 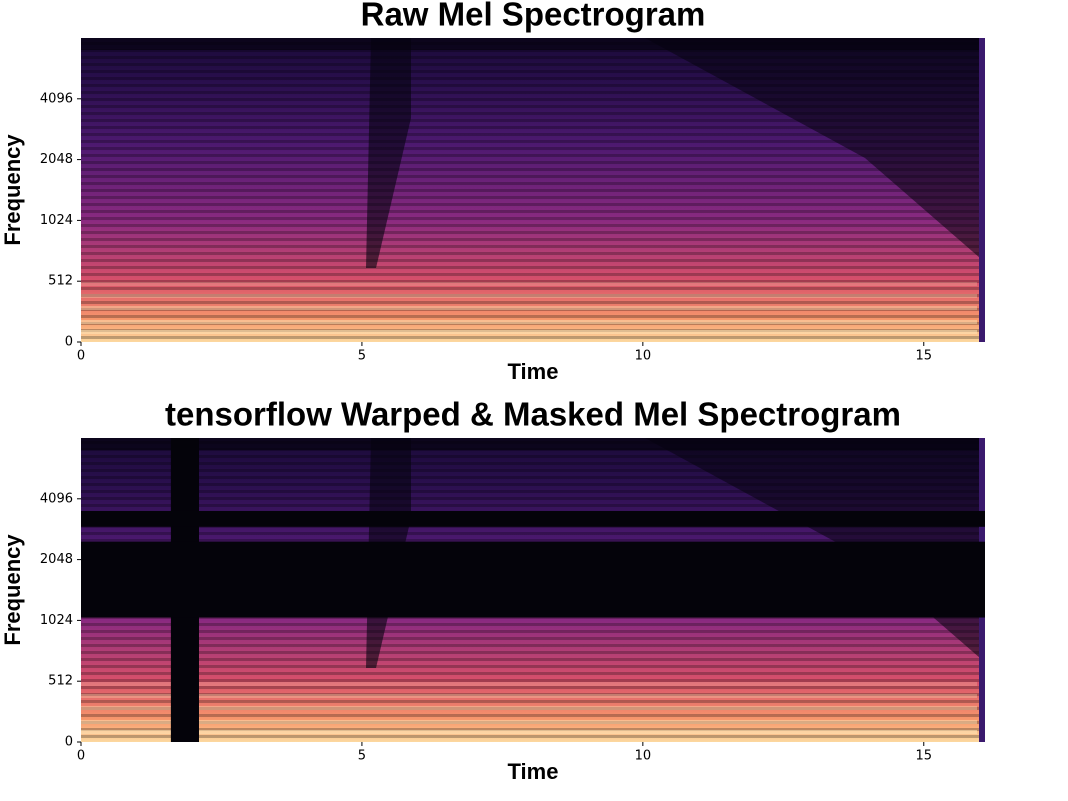 I want to click on edge, so click(x=982, y=190).